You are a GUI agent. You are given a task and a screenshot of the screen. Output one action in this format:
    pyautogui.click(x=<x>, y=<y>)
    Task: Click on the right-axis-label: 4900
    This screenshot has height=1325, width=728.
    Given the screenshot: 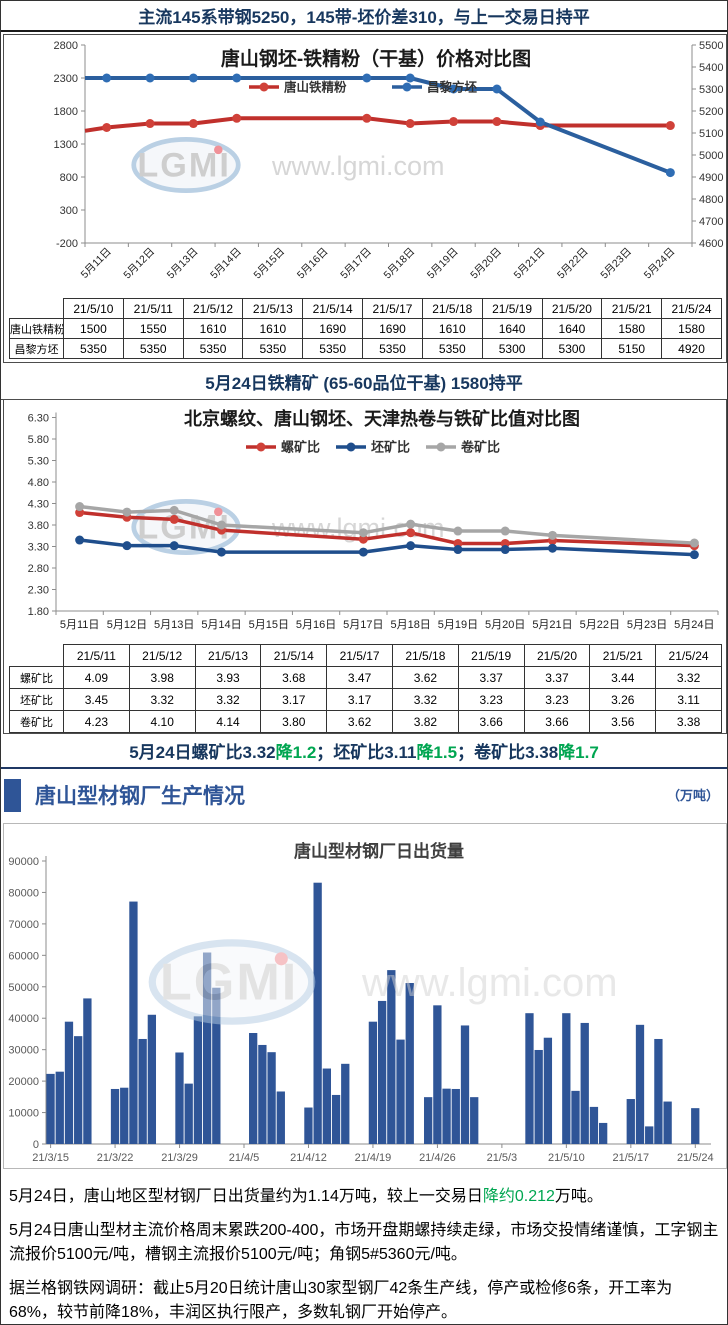 What is the action you would take?
    pyautogui.click(x=711, y=178)
    